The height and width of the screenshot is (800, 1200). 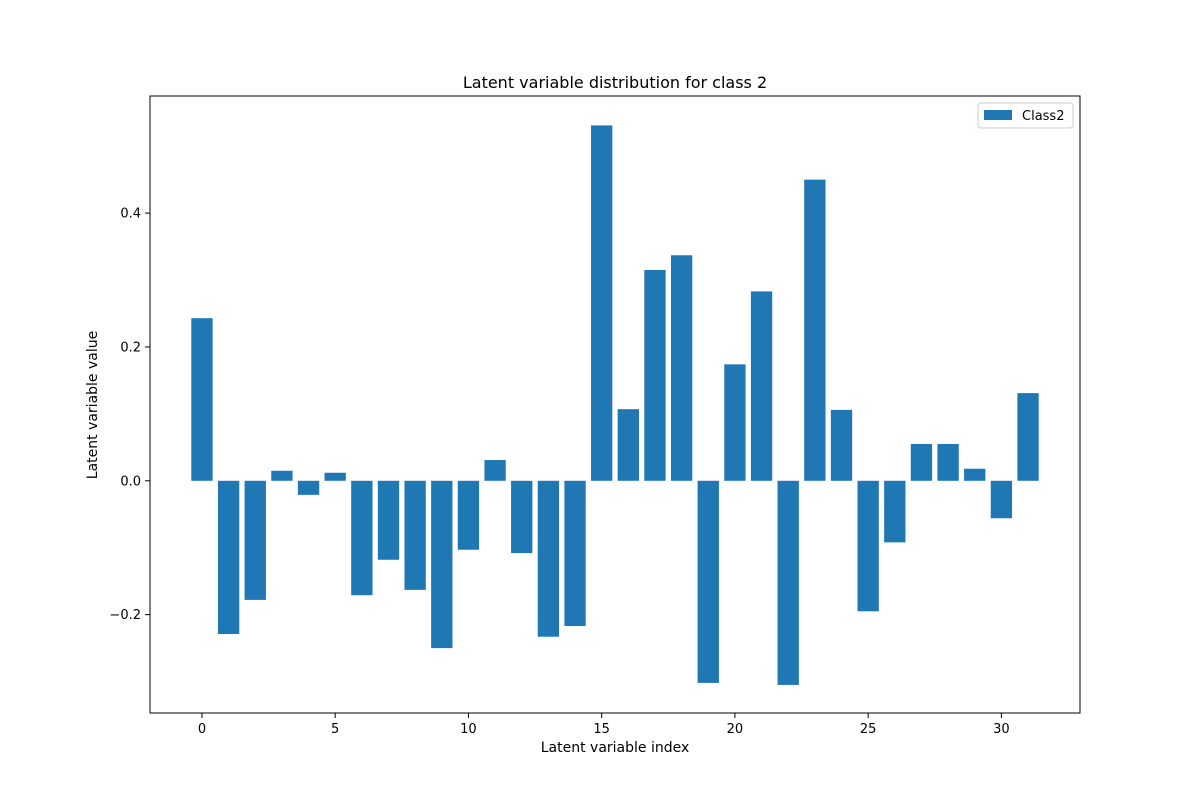 I want to click on y-tick-label: 0.4, so click(x=130, y=214).